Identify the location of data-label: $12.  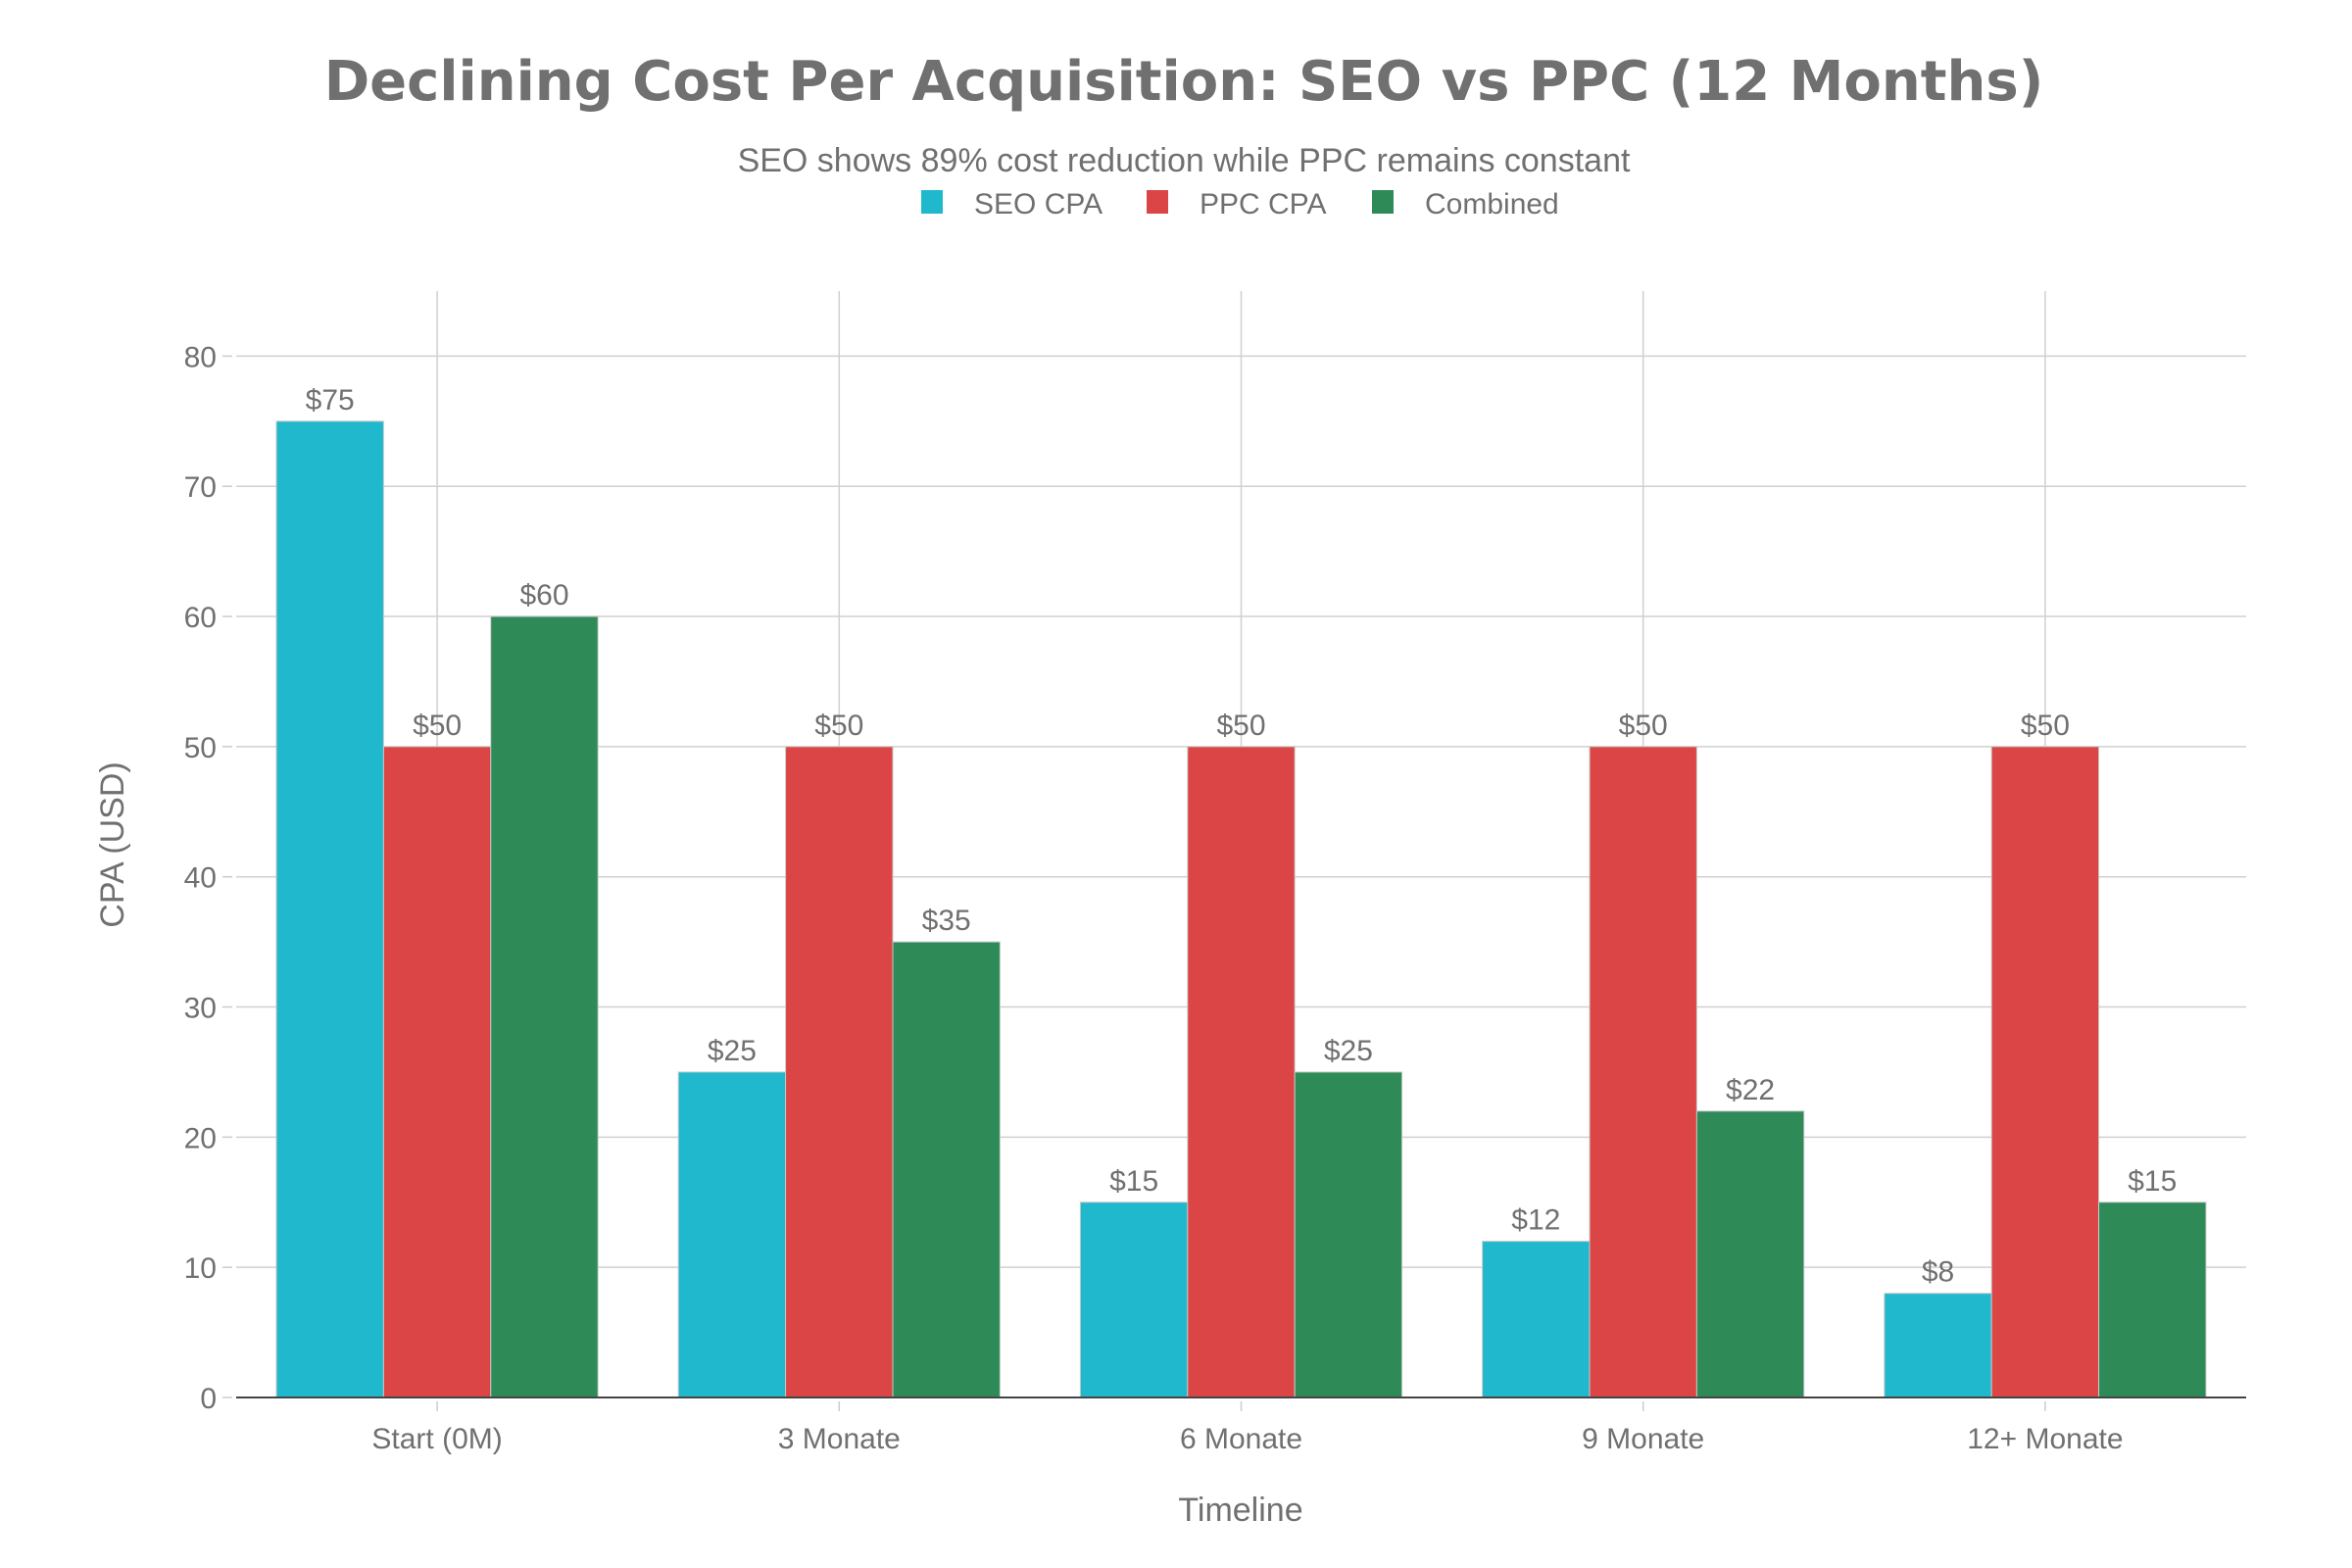
(1535, 1220).